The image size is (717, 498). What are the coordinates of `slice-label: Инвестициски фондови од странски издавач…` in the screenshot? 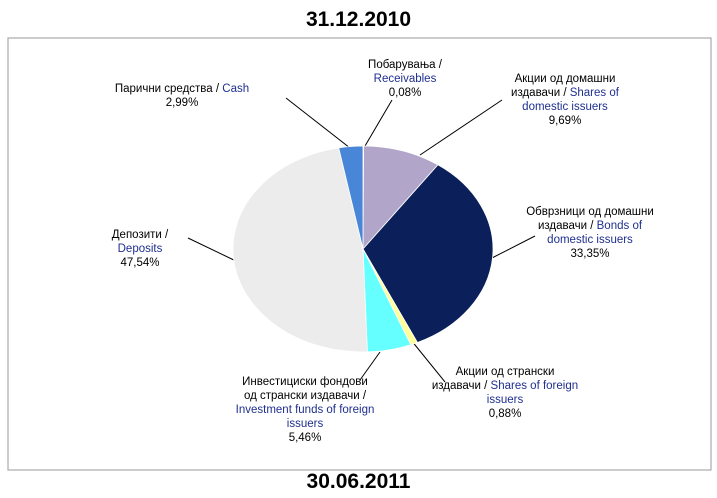 It's located at (305, 410).